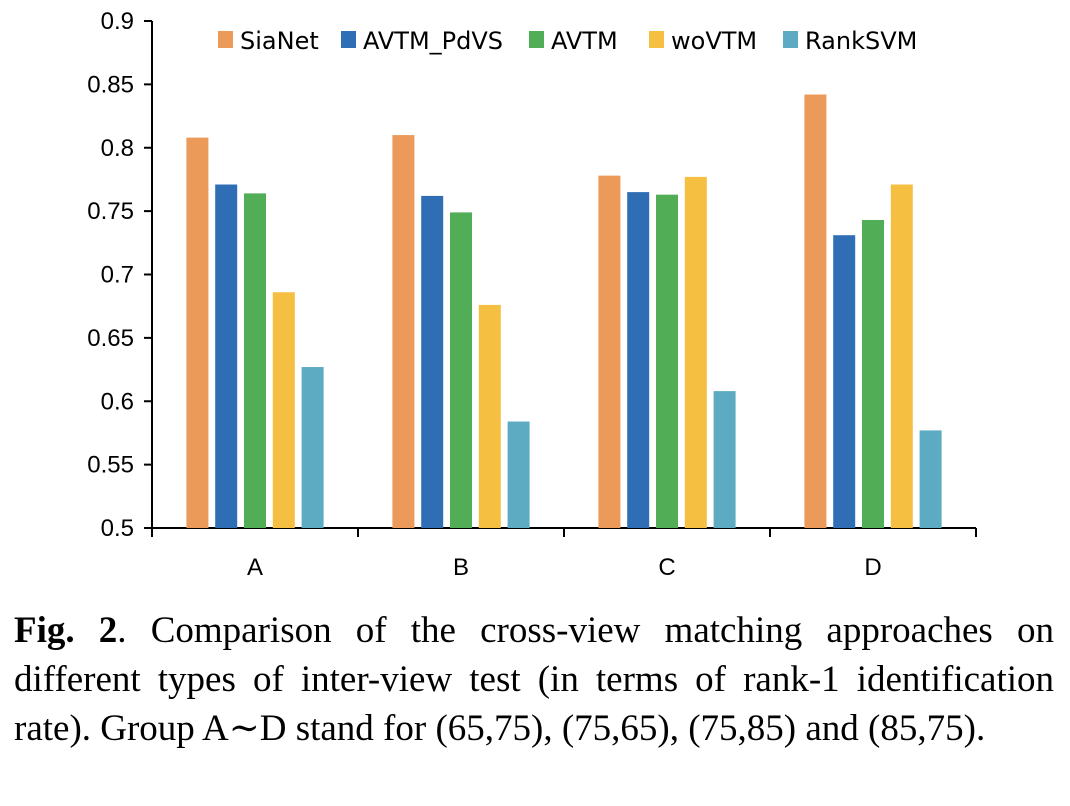 Image resolution: width=1070 pixels, height=806 pixels. What do you see at coordinates (117, 148) in the screenshot?
I see `y-tick-label: 0.8` at bounding box center [117, 148].